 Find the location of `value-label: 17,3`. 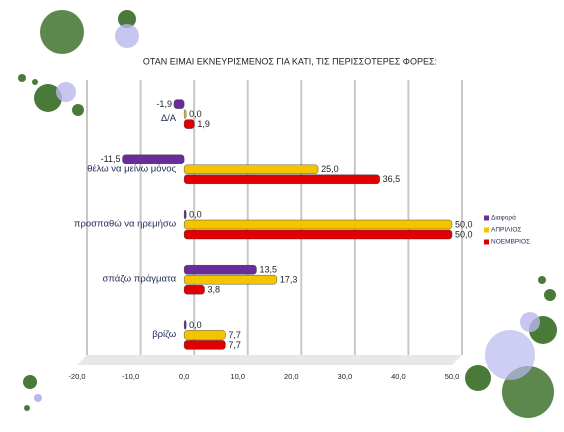

value-label: 17,3 is located at coordinates (289, 280).